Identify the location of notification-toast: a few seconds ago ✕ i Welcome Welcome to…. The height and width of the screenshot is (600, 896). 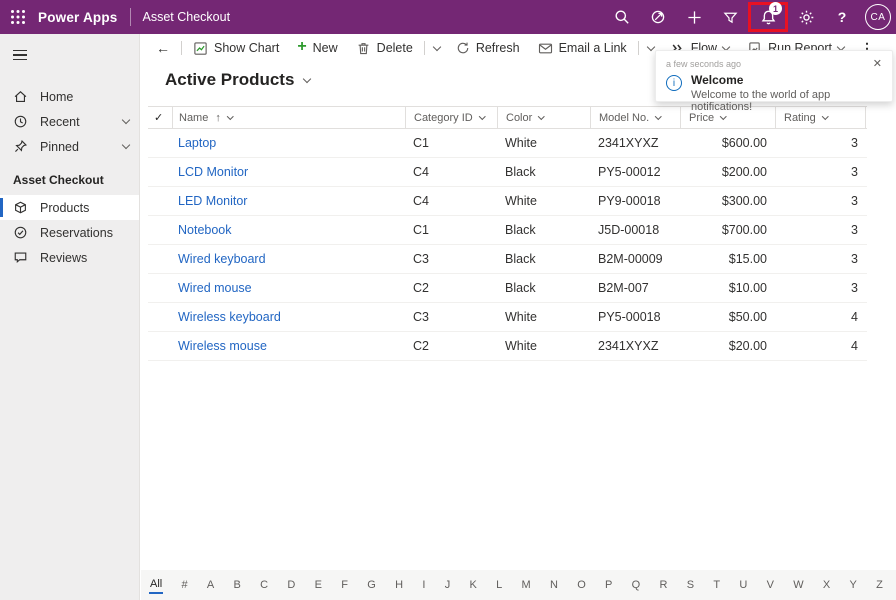
(774, 81).